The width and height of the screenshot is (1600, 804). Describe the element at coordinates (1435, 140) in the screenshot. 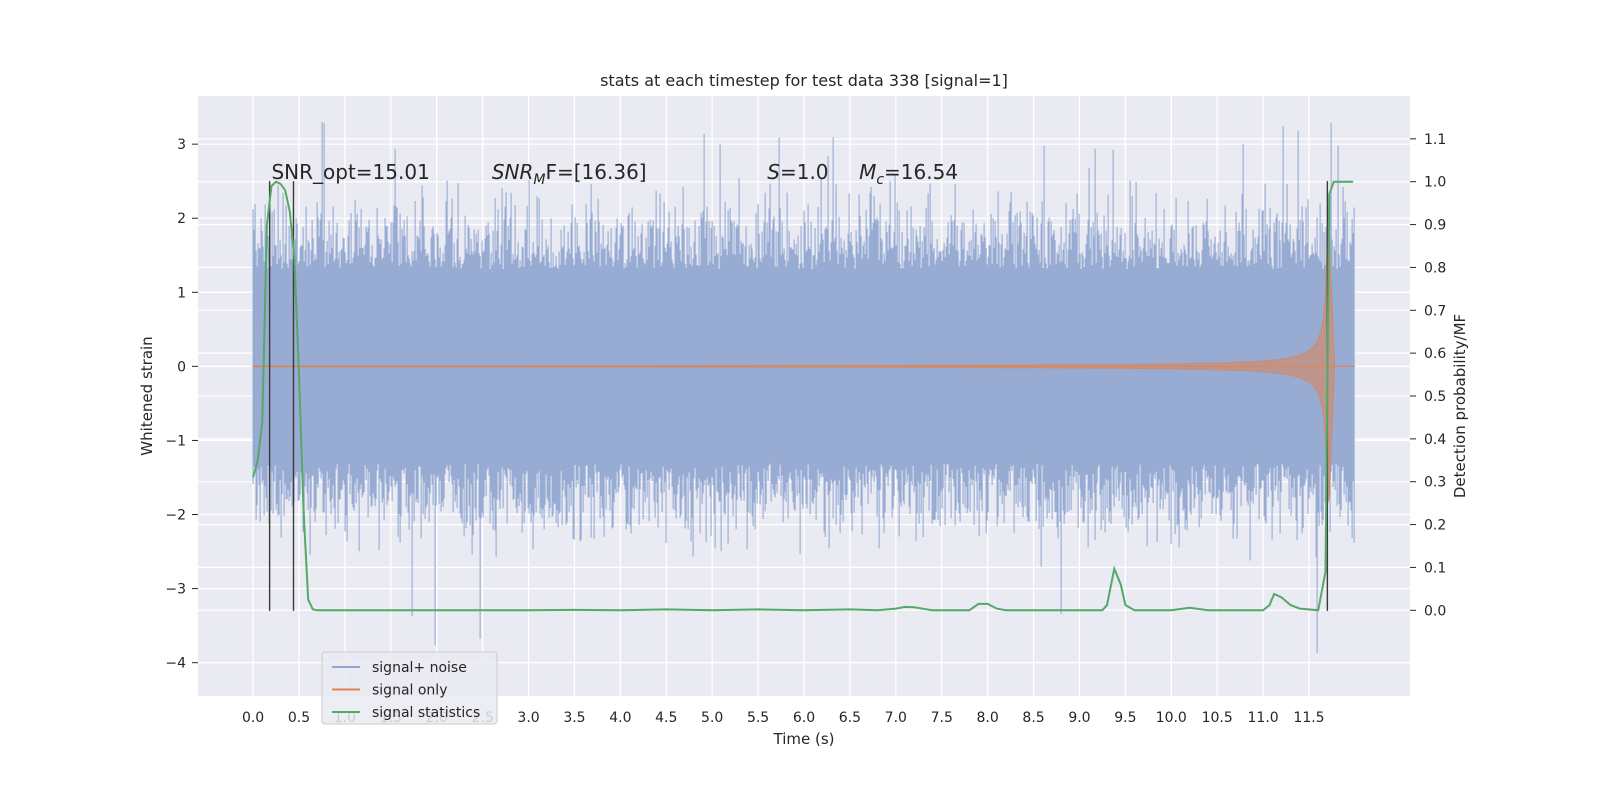

I see `y-right-tick-label: 1.1` at that location.